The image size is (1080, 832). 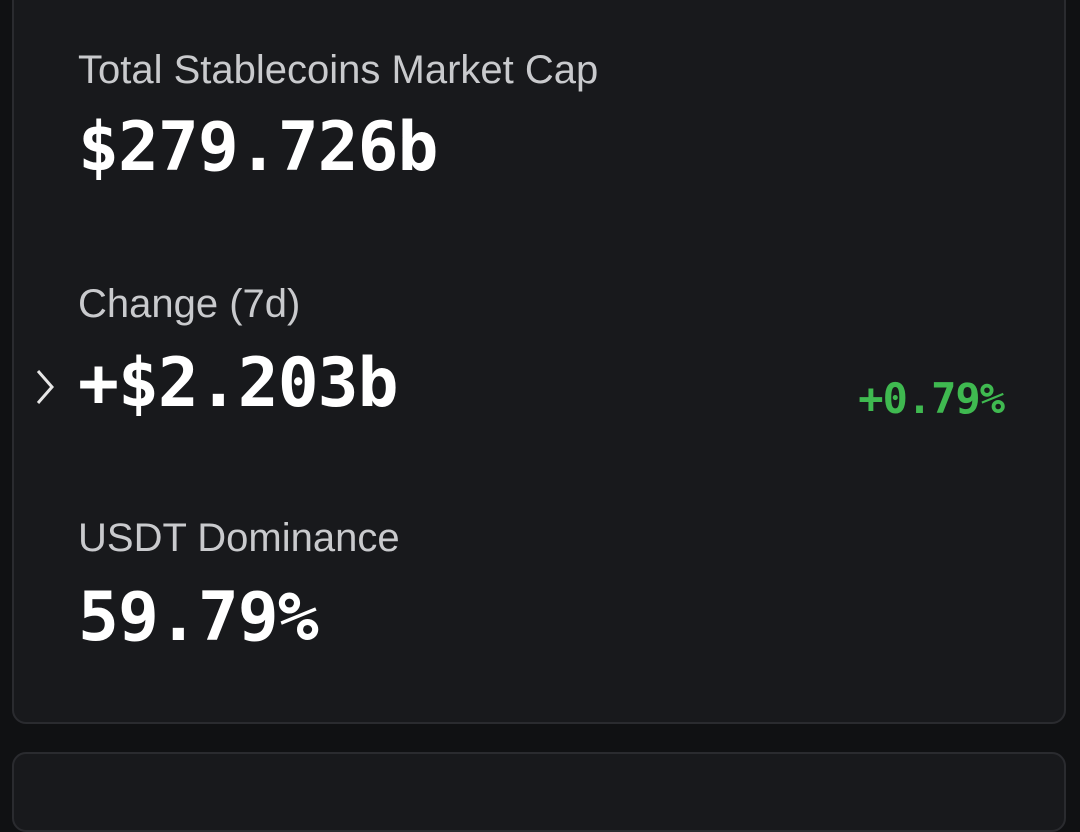 What do you see at coordinates (198, 617) in the screenshot?
I see `stat-value: 59.79%` at bounding box center [198, 617].